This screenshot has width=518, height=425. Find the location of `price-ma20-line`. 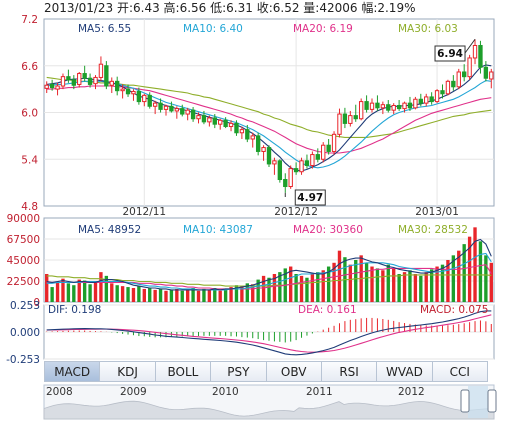

price-ma20-line is located at coordinates (269, 119).